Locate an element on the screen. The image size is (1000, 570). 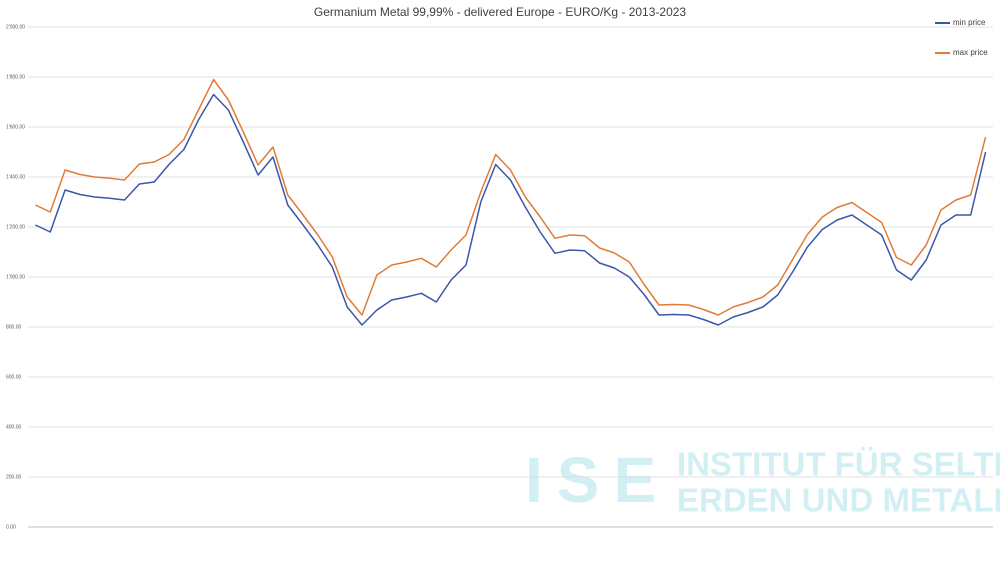
legend-label: min price is located at coordinates (969, 22).